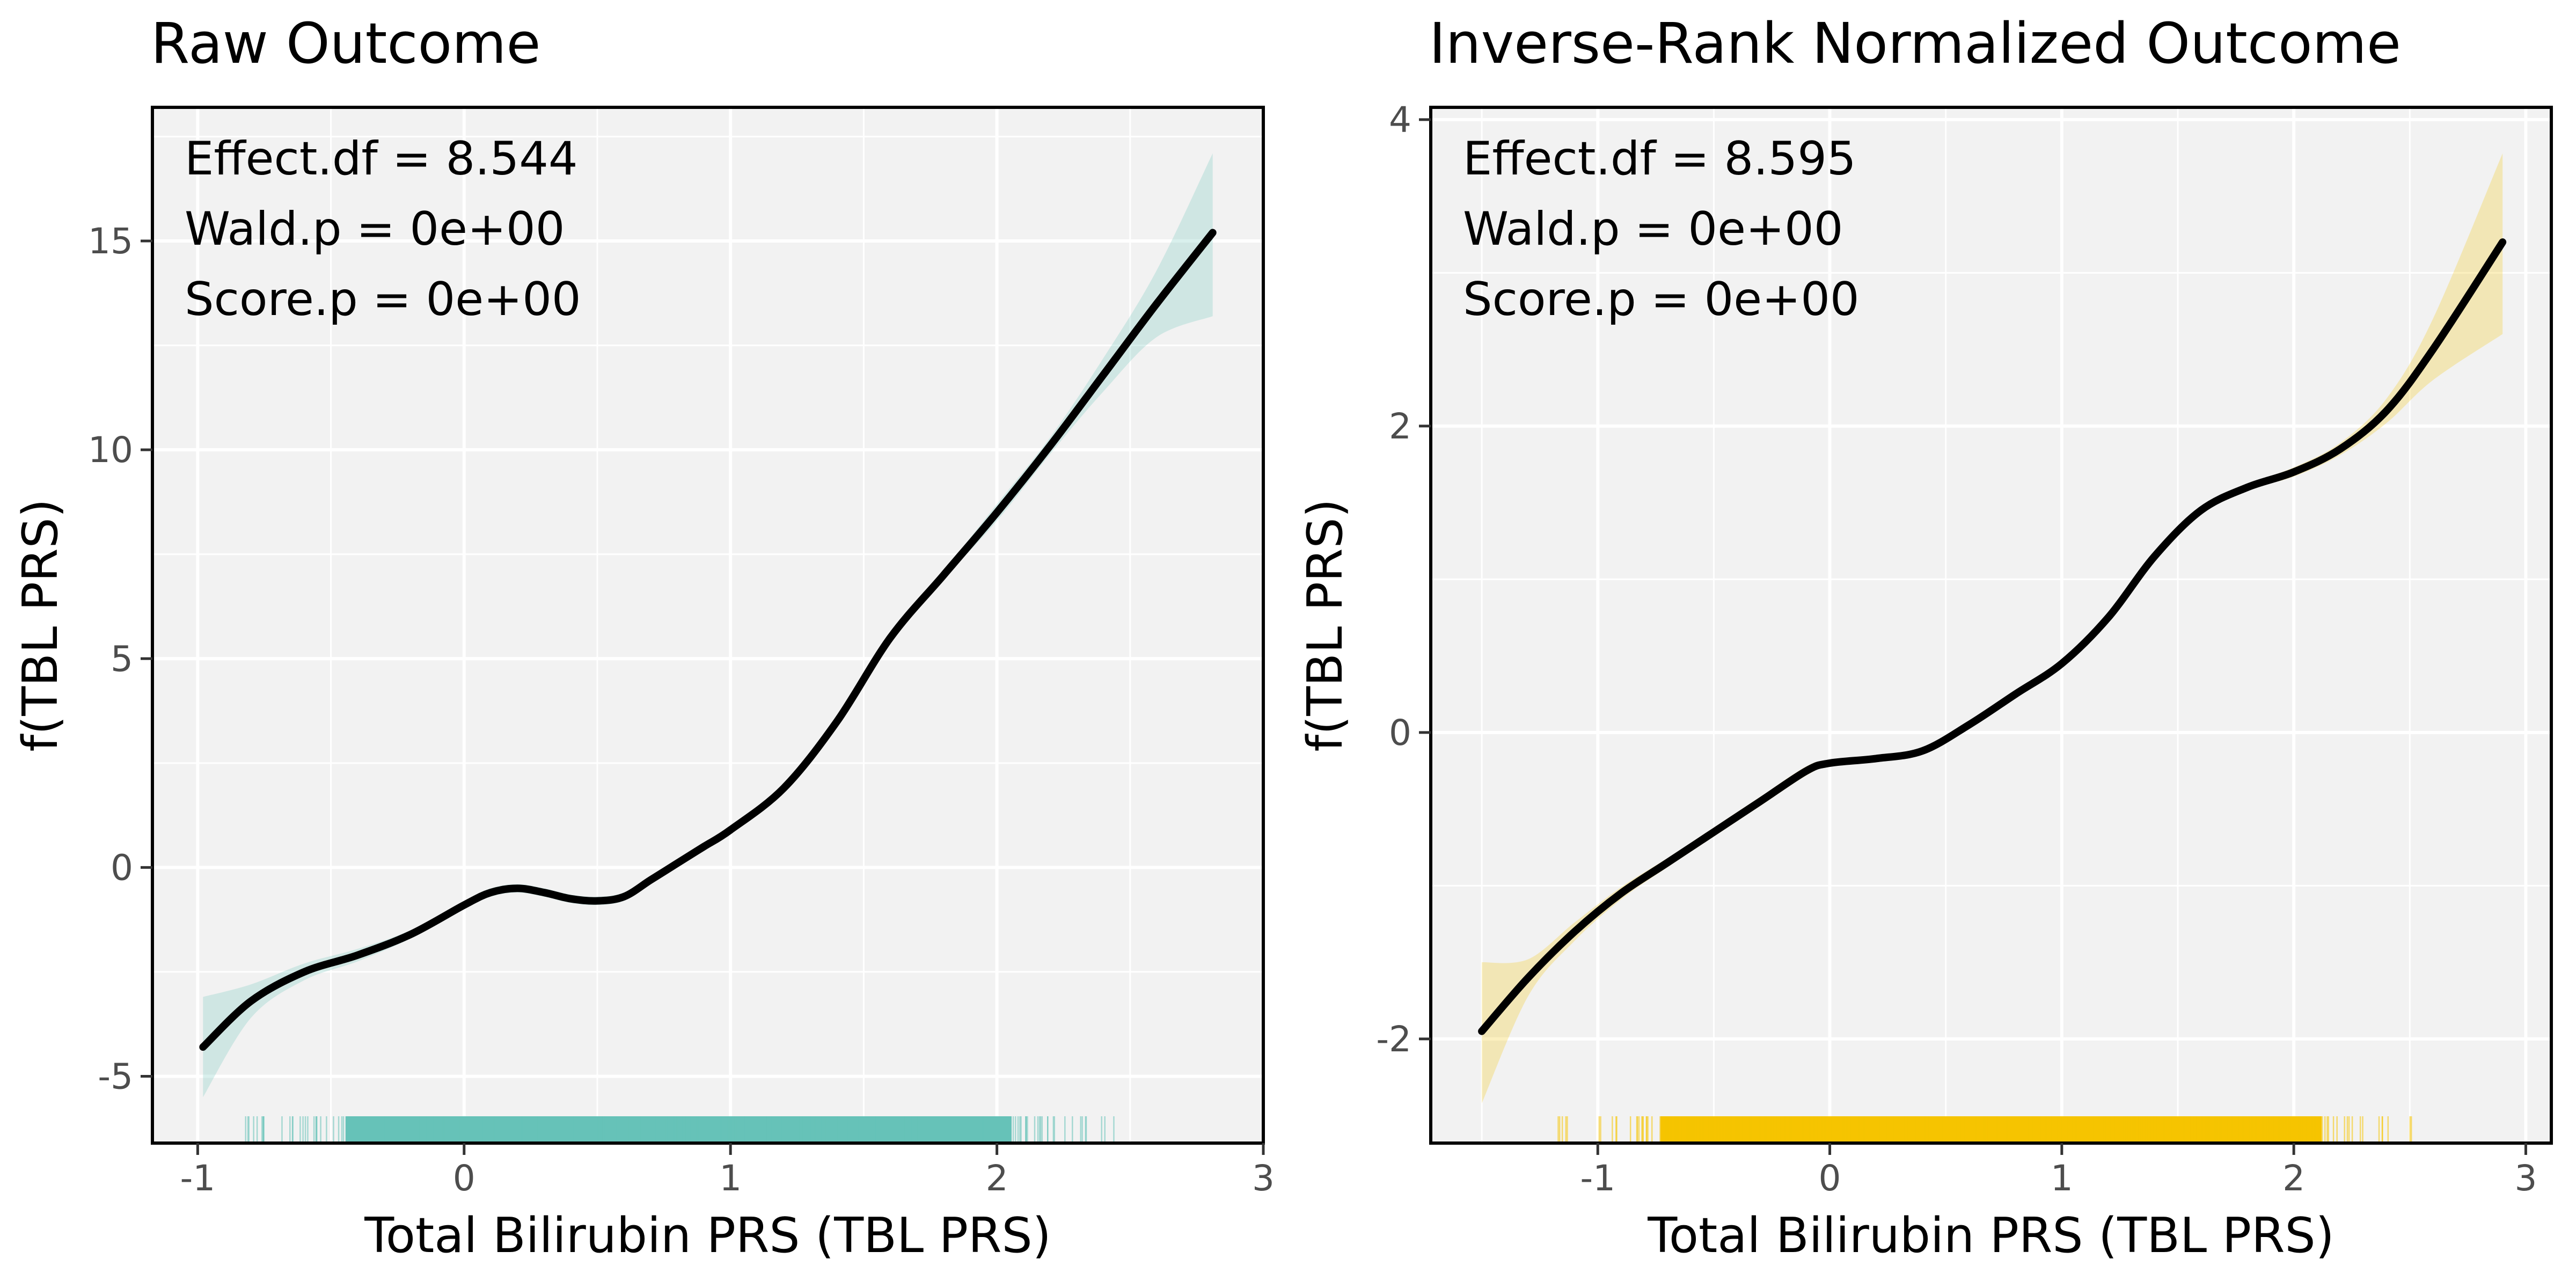 Image resolution: width=2576 pixels, height=1288 pixels. Describe the element at coordinates (1400, 426) in the screenshot. I see `y-tick-label: 2` at that location.